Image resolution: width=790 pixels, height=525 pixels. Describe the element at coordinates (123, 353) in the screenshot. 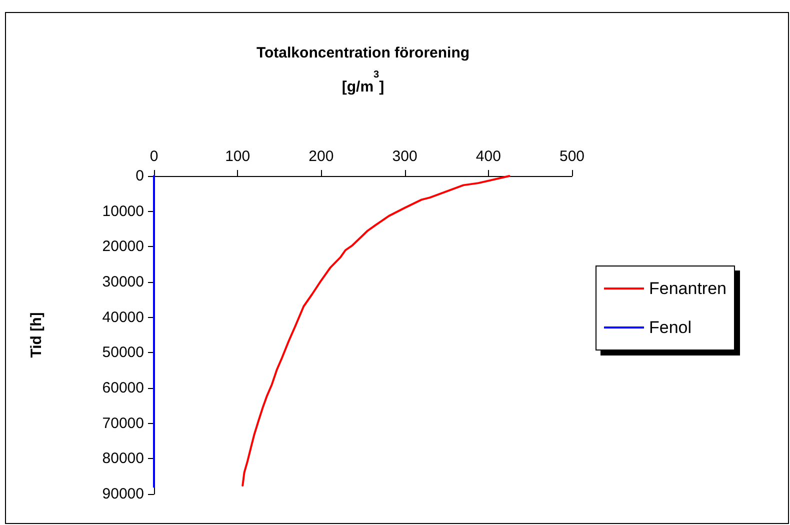

I see `y-tick-label: 50000` at that location.